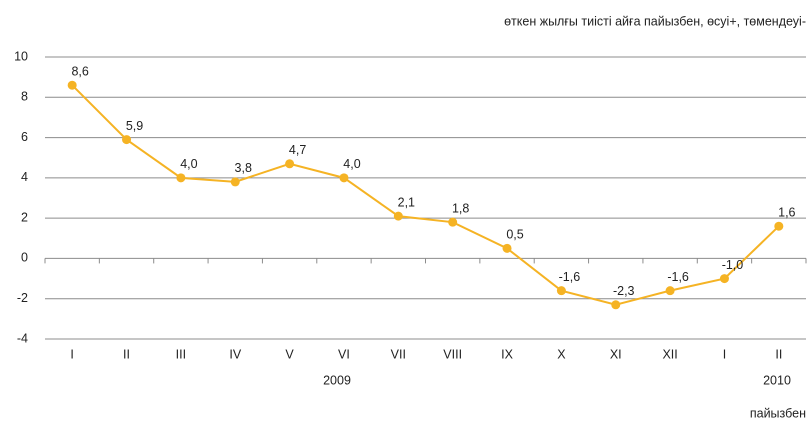 The image size is (812, 423). What do you see at coordinates (181, 354) in the screenshot?
I see `x-tick-label: III` at bounding box center [181, 354].